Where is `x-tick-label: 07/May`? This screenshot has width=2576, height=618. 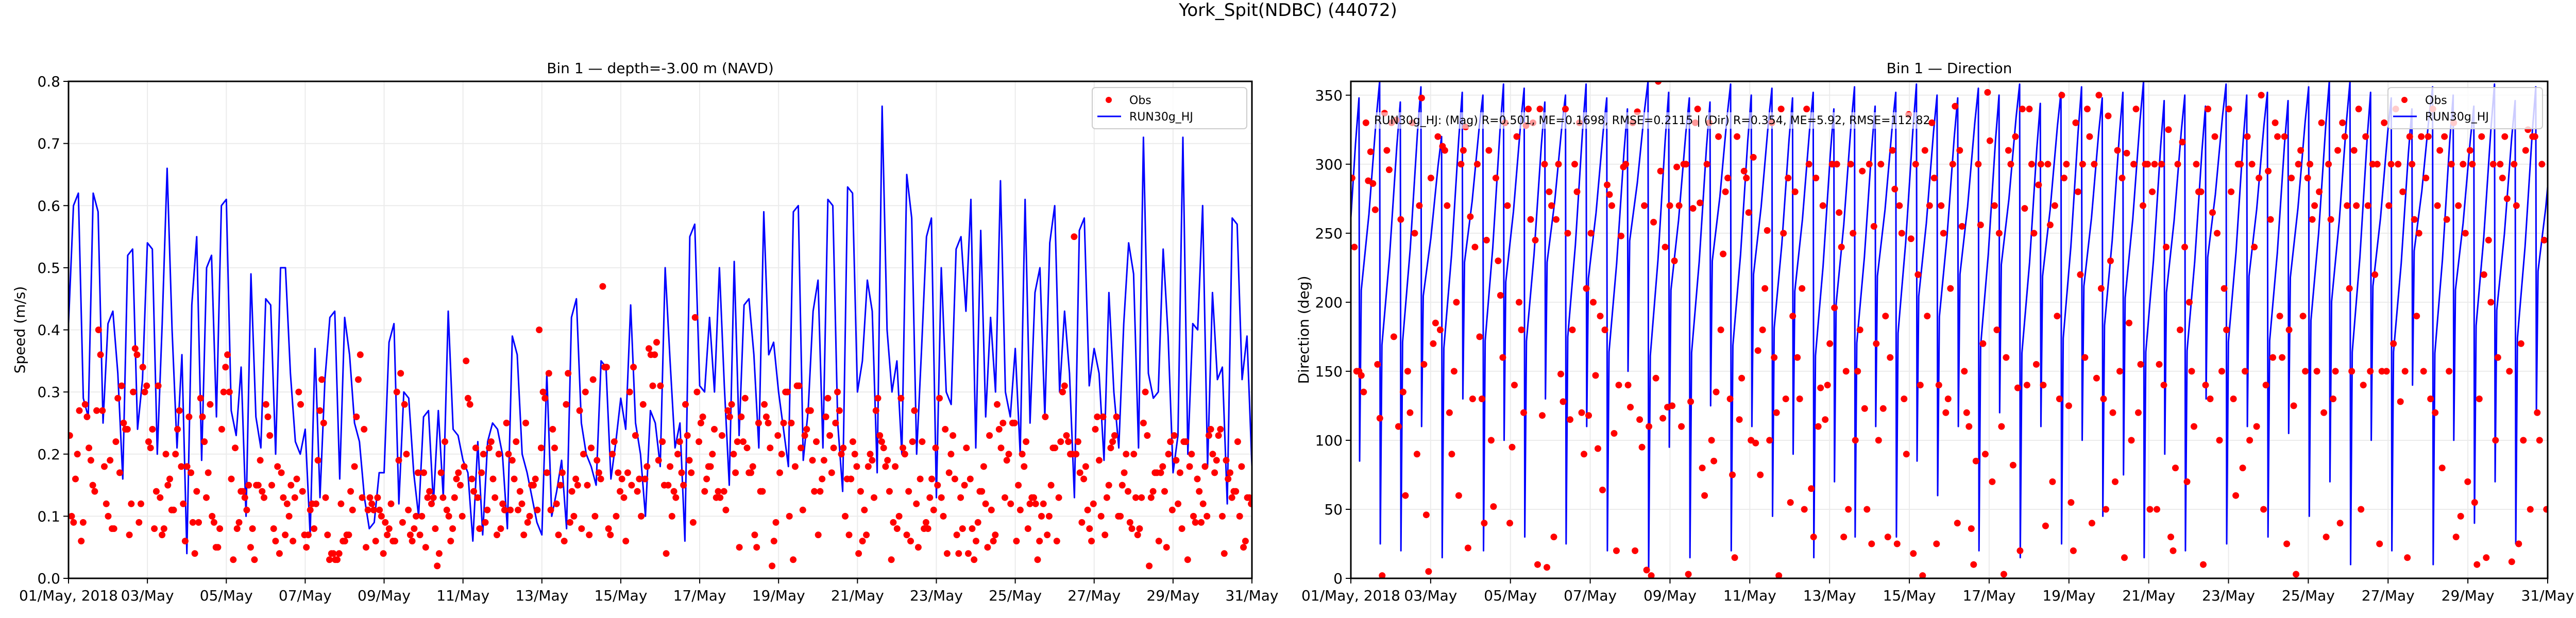 x-tick-label: 07/May is located at coordinates (305, 596).